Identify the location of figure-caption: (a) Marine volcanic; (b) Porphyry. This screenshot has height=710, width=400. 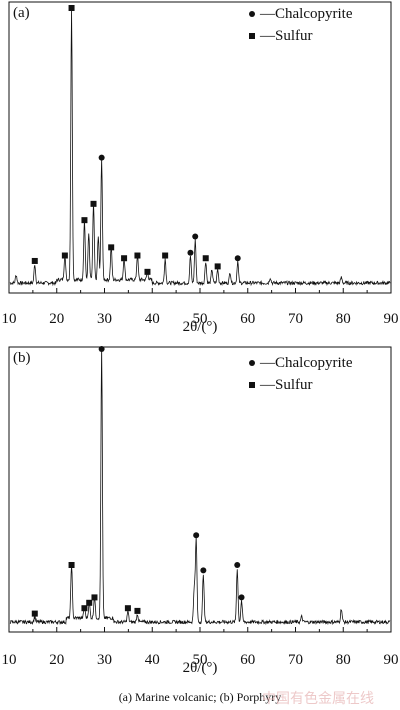
(200, 697).